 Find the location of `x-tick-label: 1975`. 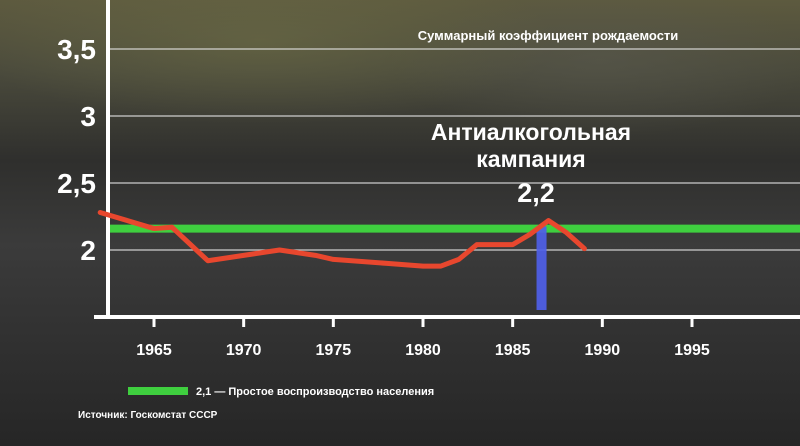

x-tick-label: 1975 is located at coordinates (334, 350).